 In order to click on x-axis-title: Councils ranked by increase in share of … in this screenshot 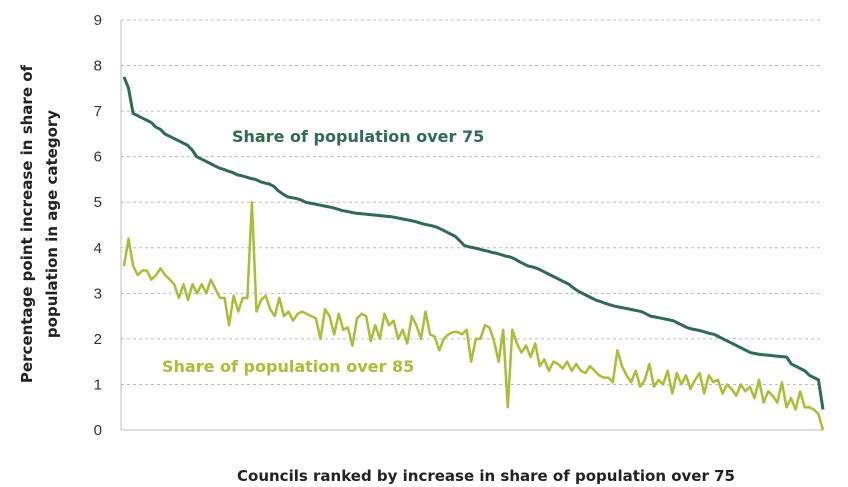, I will do `click(486, 476)`.